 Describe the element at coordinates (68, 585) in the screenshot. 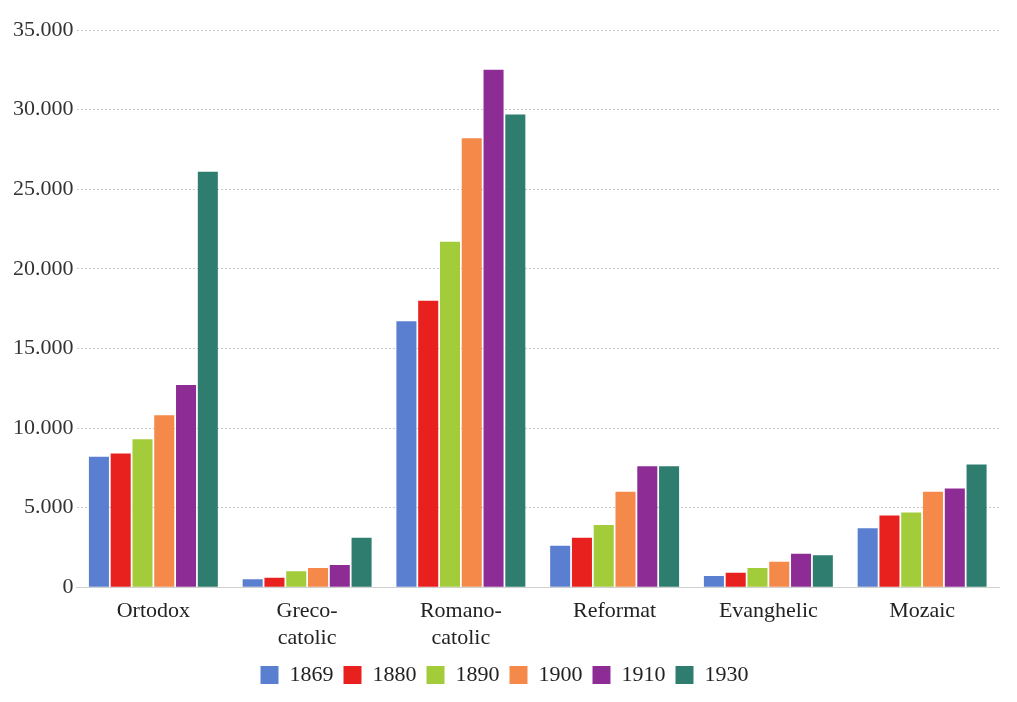

I see `y-tick-label: 0` at that location.